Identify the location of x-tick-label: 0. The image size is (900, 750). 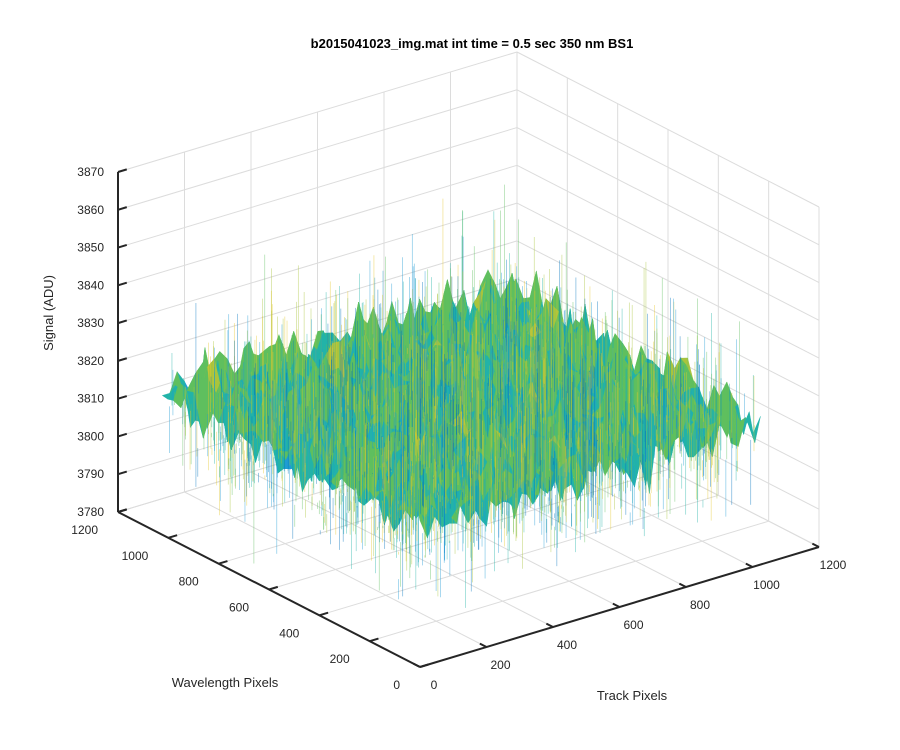
(434, 685).